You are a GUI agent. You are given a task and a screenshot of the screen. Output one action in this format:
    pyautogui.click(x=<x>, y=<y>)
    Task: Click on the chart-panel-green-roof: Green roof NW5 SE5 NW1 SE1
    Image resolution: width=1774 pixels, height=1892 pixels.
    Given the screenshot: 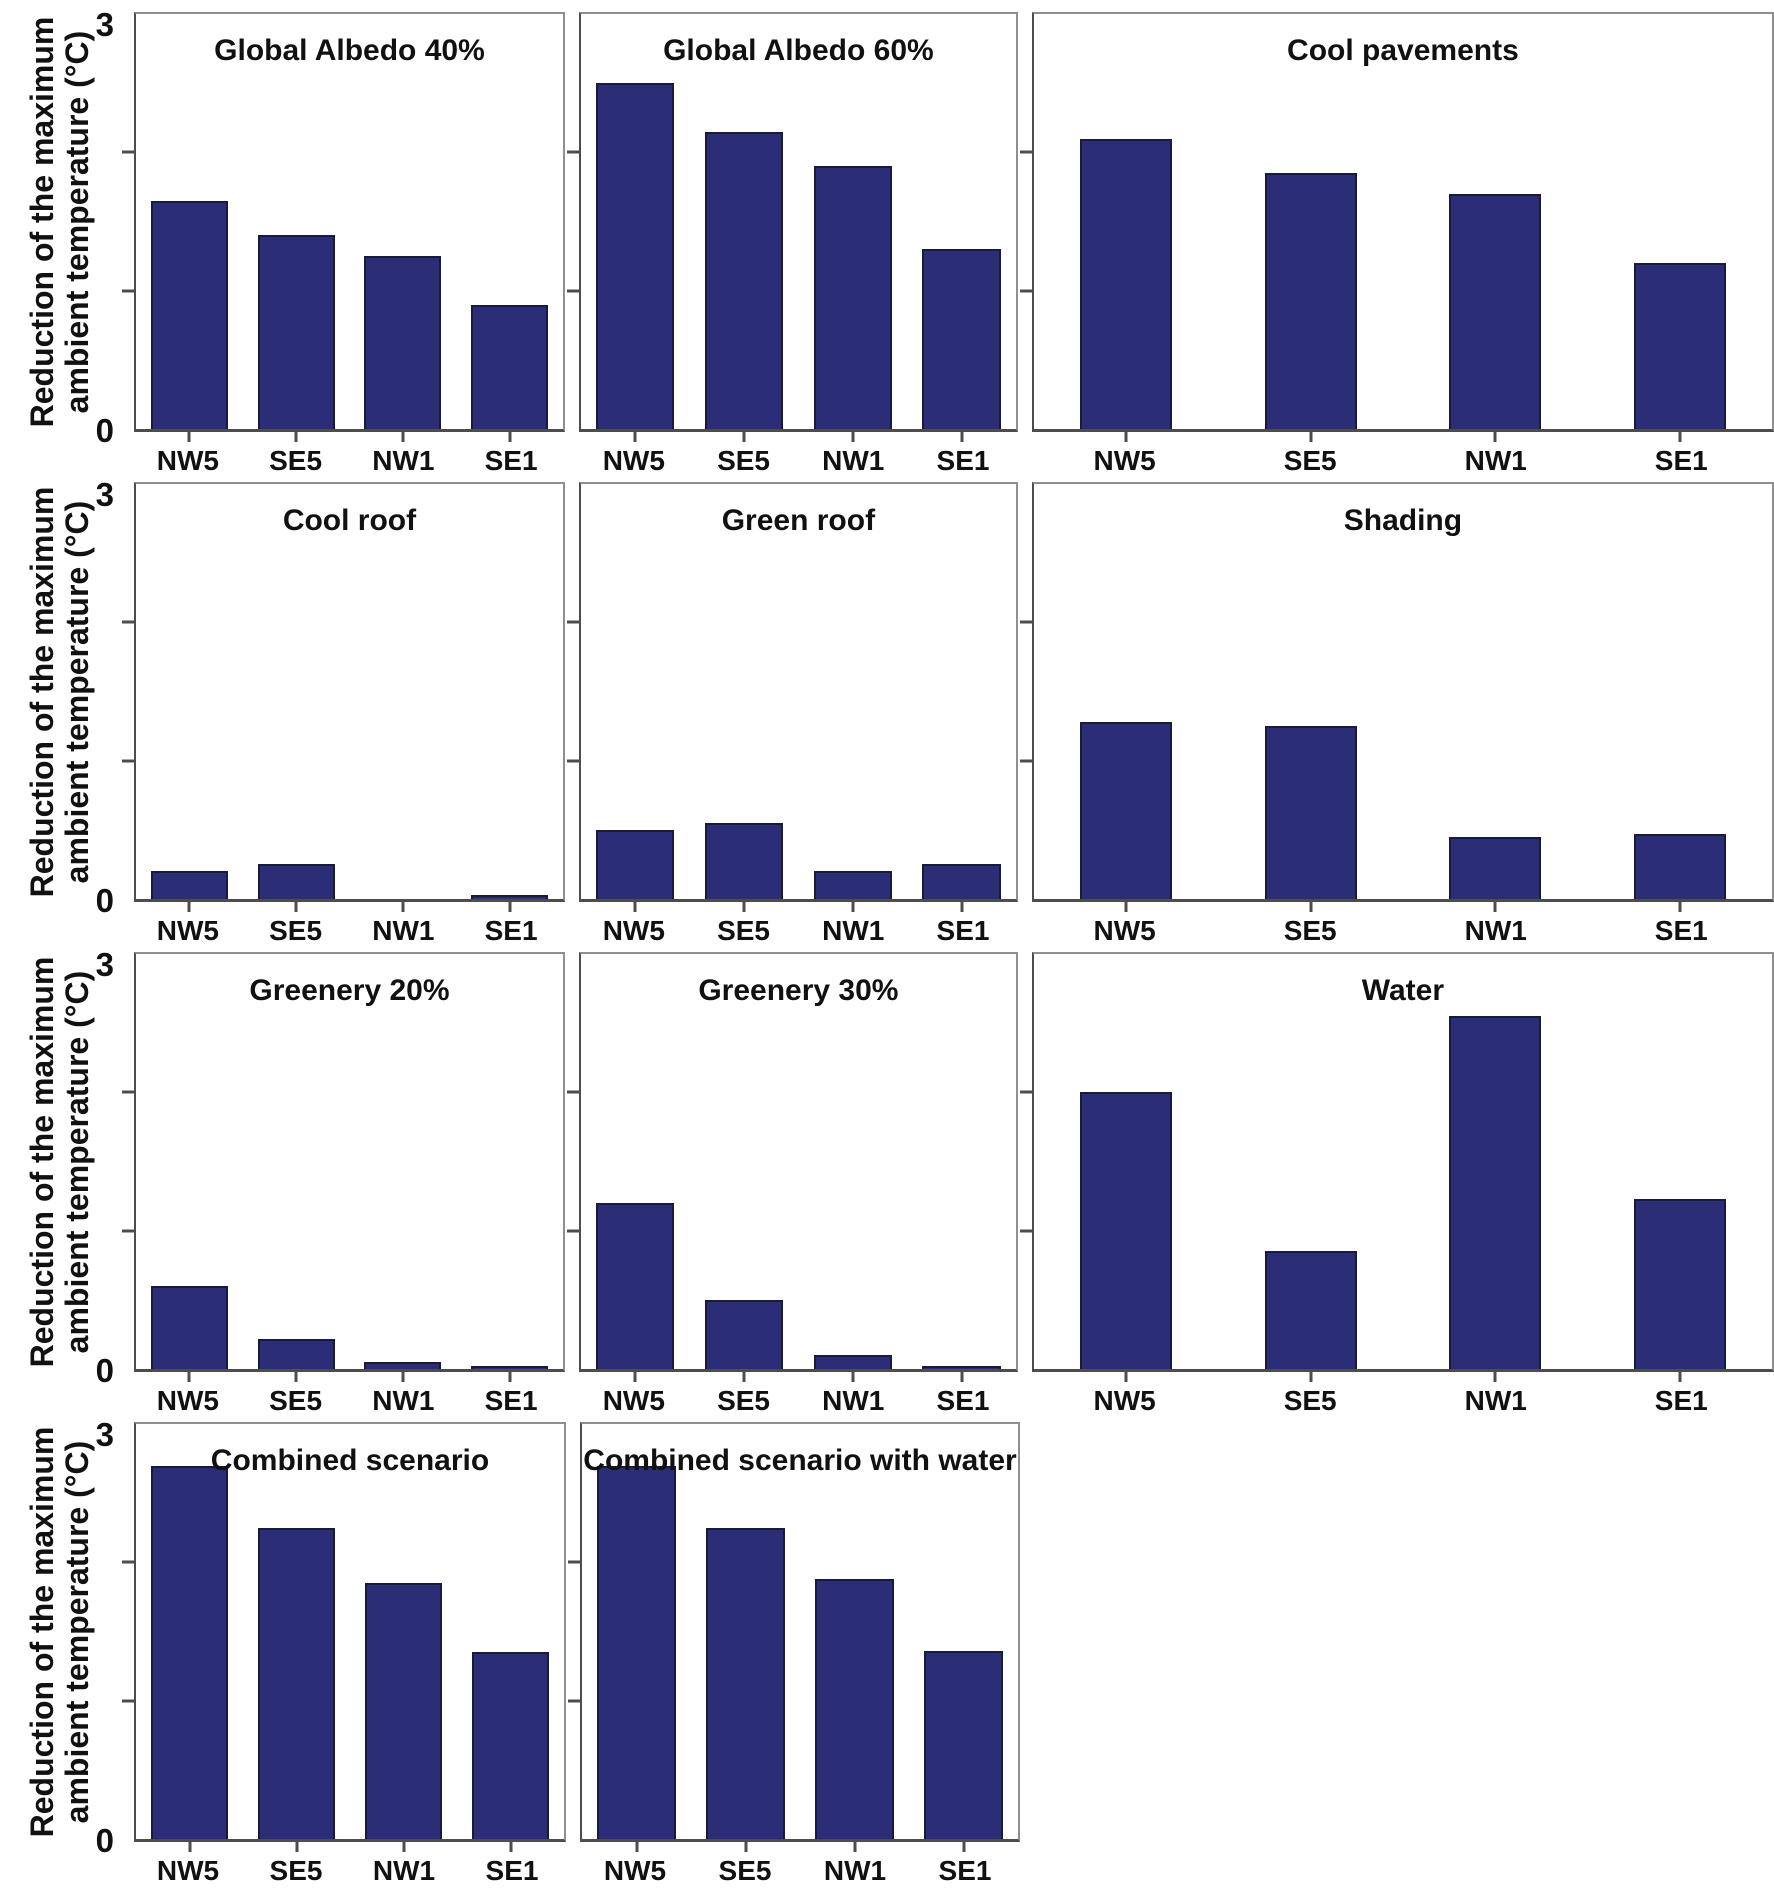 What is the action you would take?
    pyautogui.click(x=792, y=717)
    